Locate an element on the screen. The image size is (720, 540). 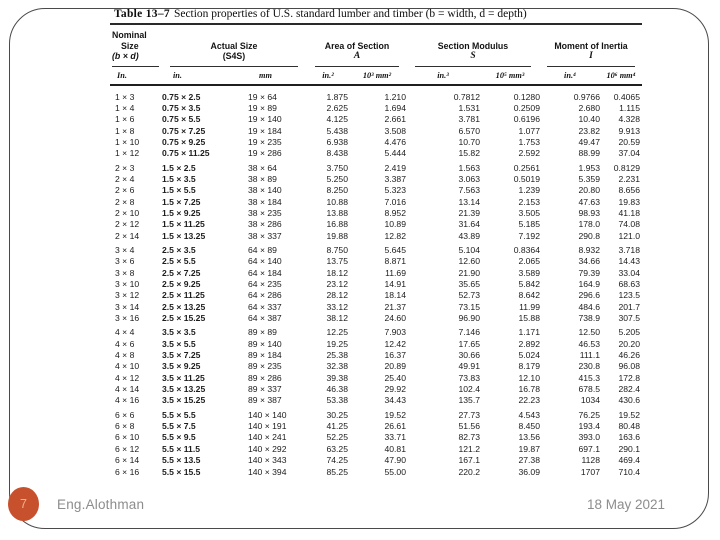
table-cell: 6 × 6 is located at coordinates (125, 414).